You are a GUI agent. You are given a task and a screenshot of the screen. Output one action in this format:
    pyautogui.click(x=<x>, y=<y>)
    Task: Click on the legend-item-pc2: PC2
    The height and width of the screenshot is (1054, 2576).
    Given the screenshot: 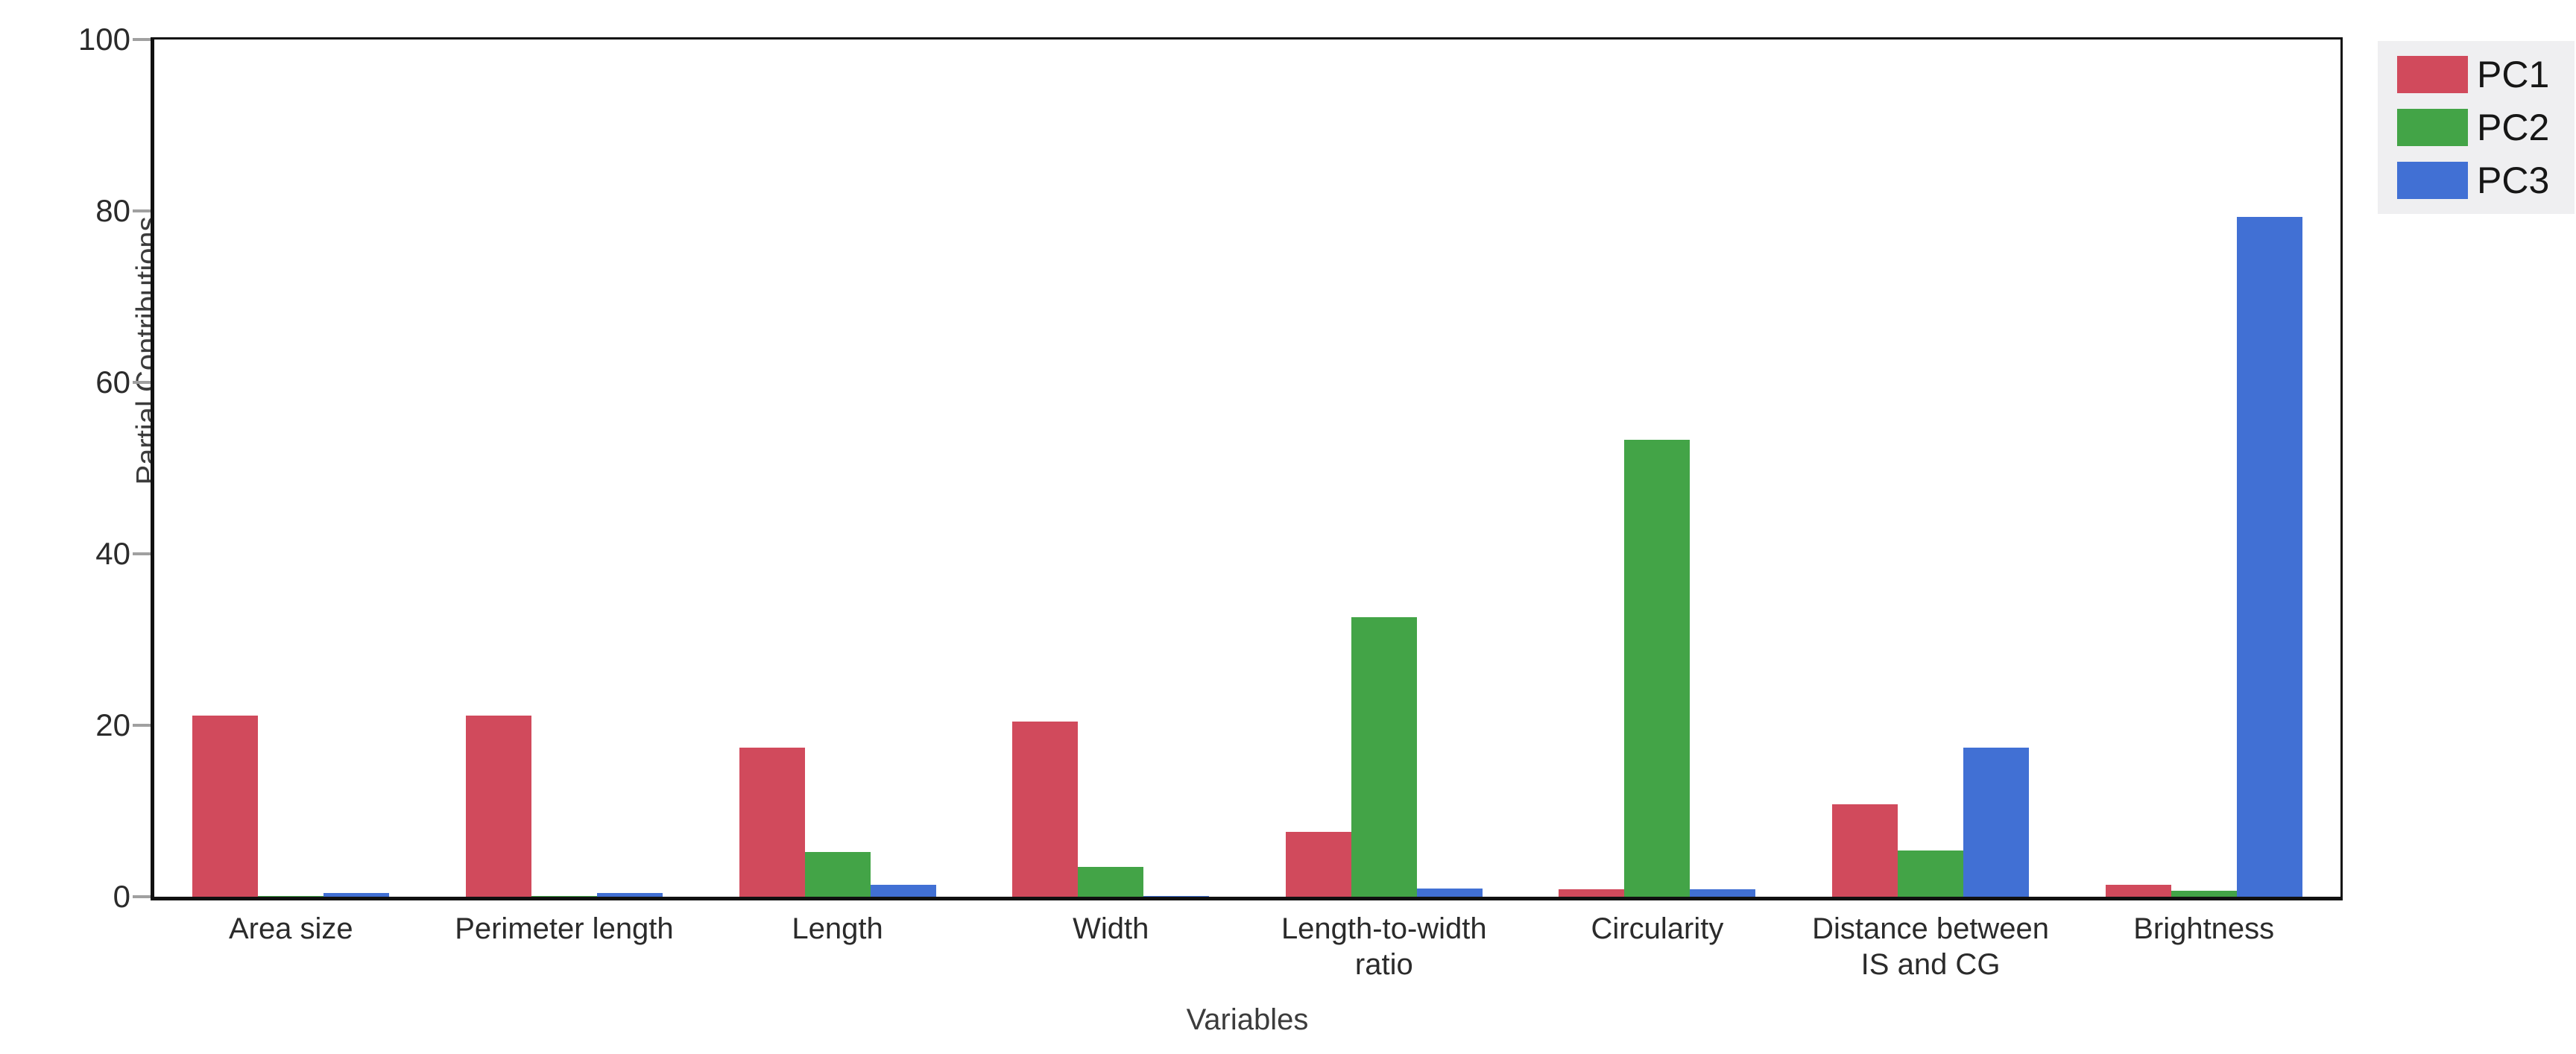 What is the action you would take?
    pyautogui.click(x=2486, y=127)
    